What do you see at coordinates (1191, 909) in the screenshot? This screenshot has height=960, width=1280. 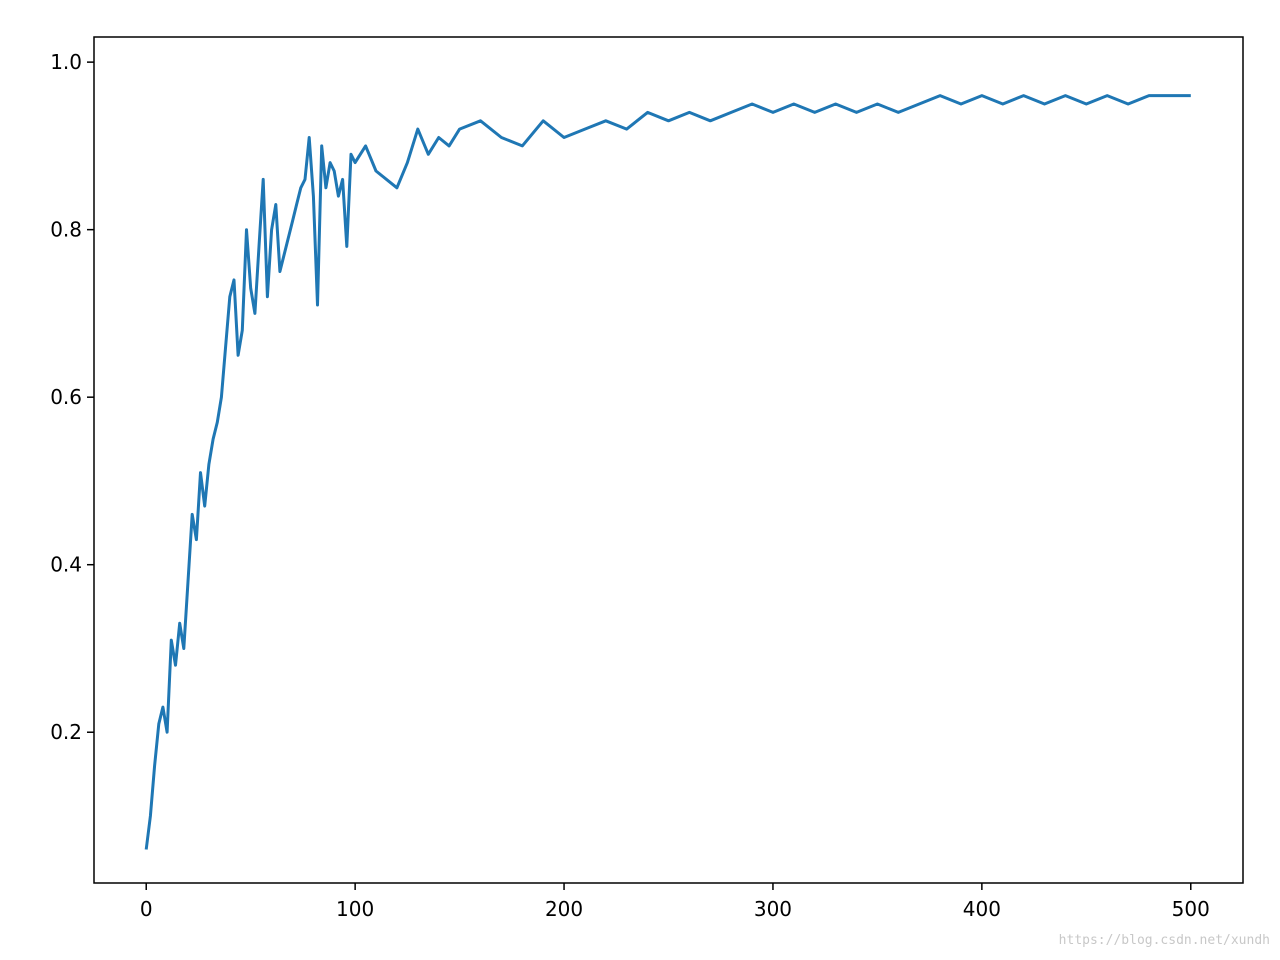 I see `x-tick-label: 500` at bounding box center [1191, 909].